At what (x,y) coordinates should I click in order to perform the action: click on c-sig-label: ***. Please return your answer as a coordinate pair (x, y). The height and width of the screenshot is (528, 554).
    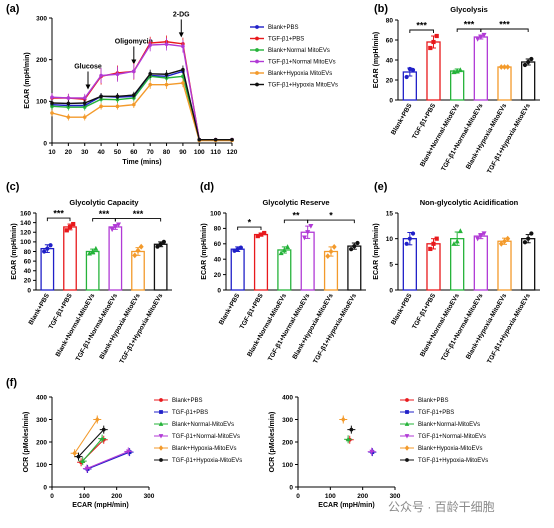
    Looking at the image, I should click on (138, 214).